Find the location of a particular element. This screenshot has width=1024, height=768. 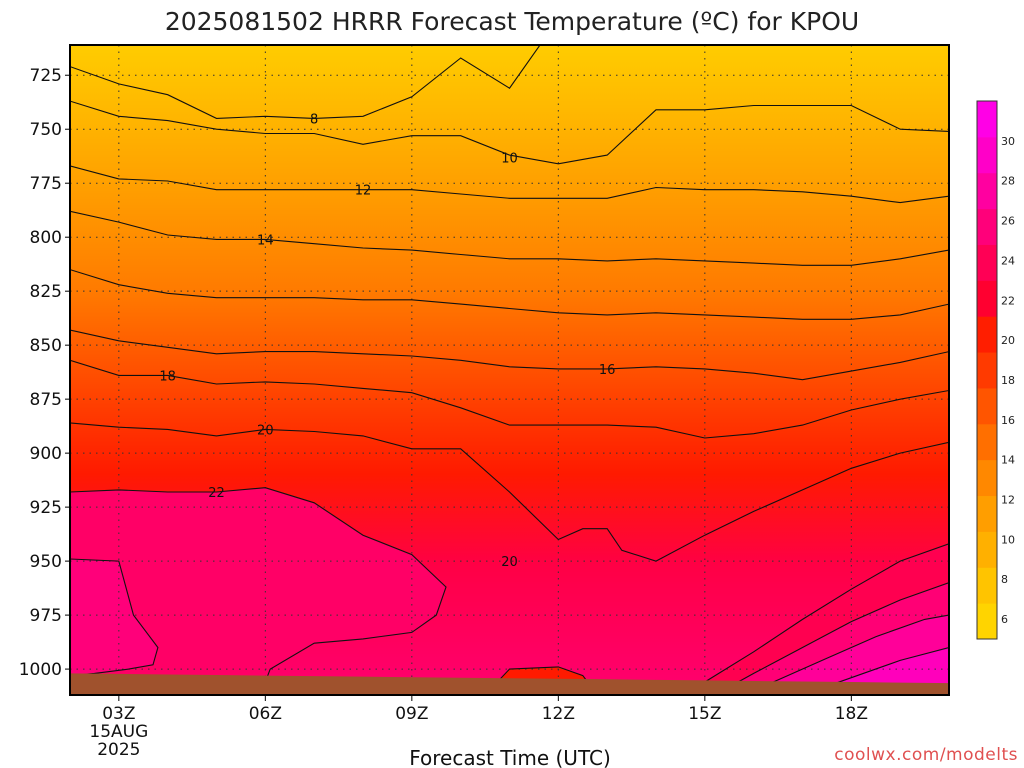

colorbar-frame is located at coordinates (987, 370).